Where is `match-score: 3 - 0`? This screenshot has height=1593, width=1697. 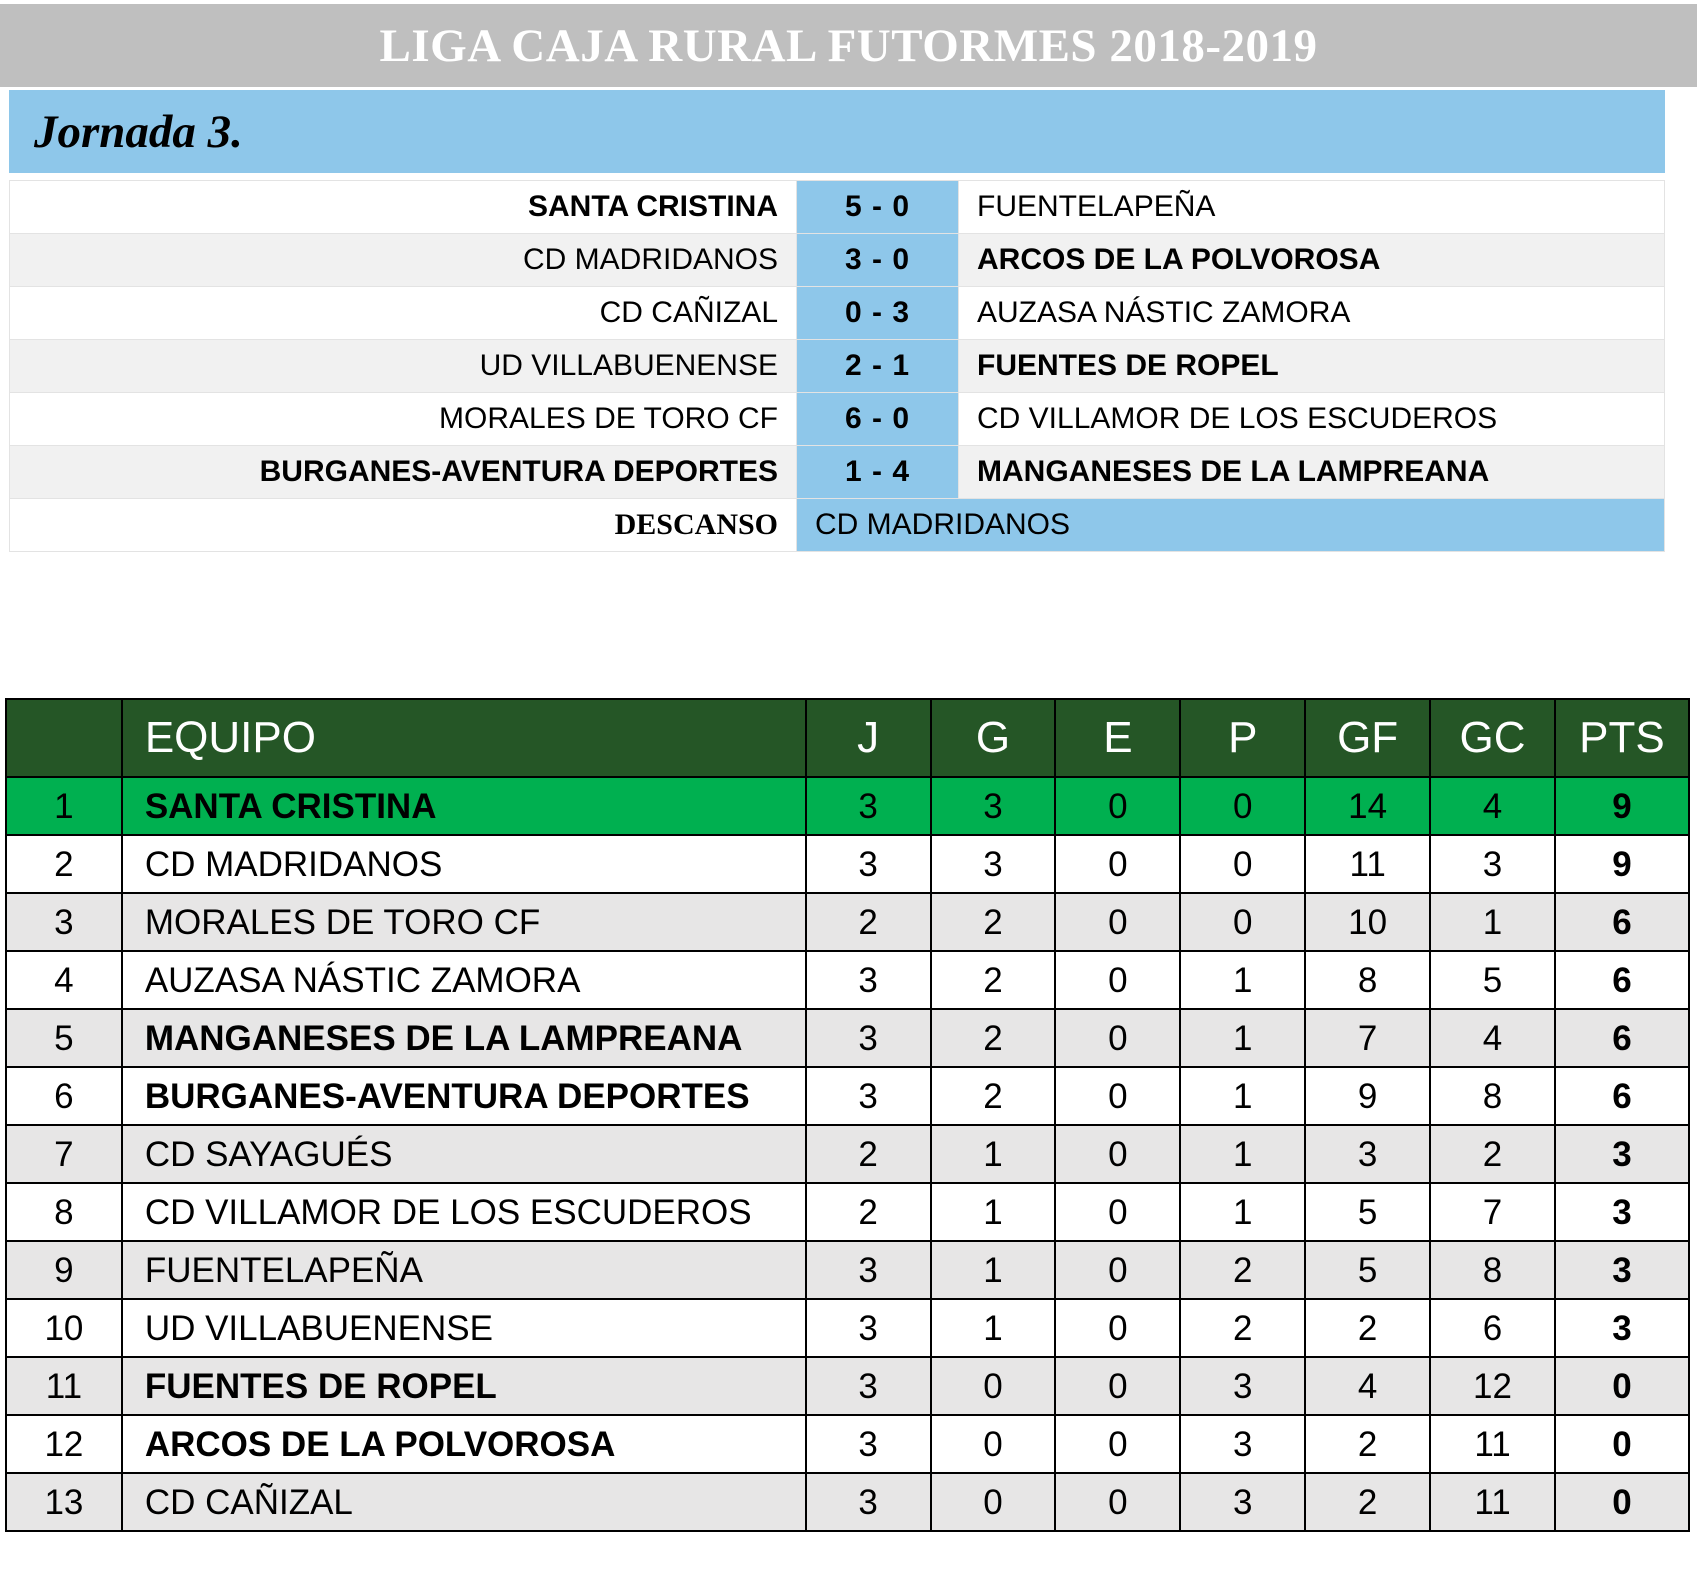 match-score: 3 - 0 is located at coordinates (877, 260).